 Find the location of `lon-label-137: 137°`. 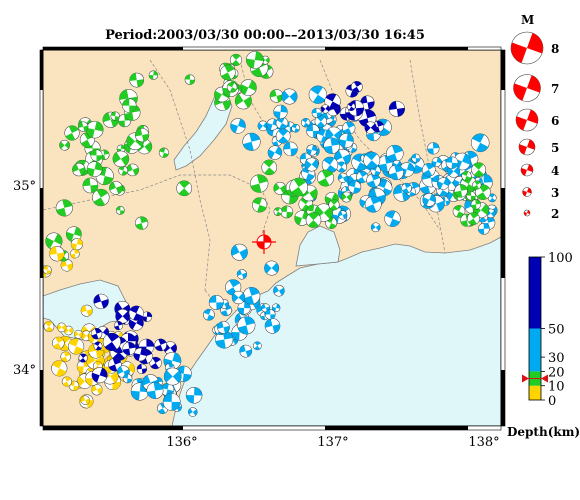

lon-label-137: 137° is located at coordinates (332, 442).